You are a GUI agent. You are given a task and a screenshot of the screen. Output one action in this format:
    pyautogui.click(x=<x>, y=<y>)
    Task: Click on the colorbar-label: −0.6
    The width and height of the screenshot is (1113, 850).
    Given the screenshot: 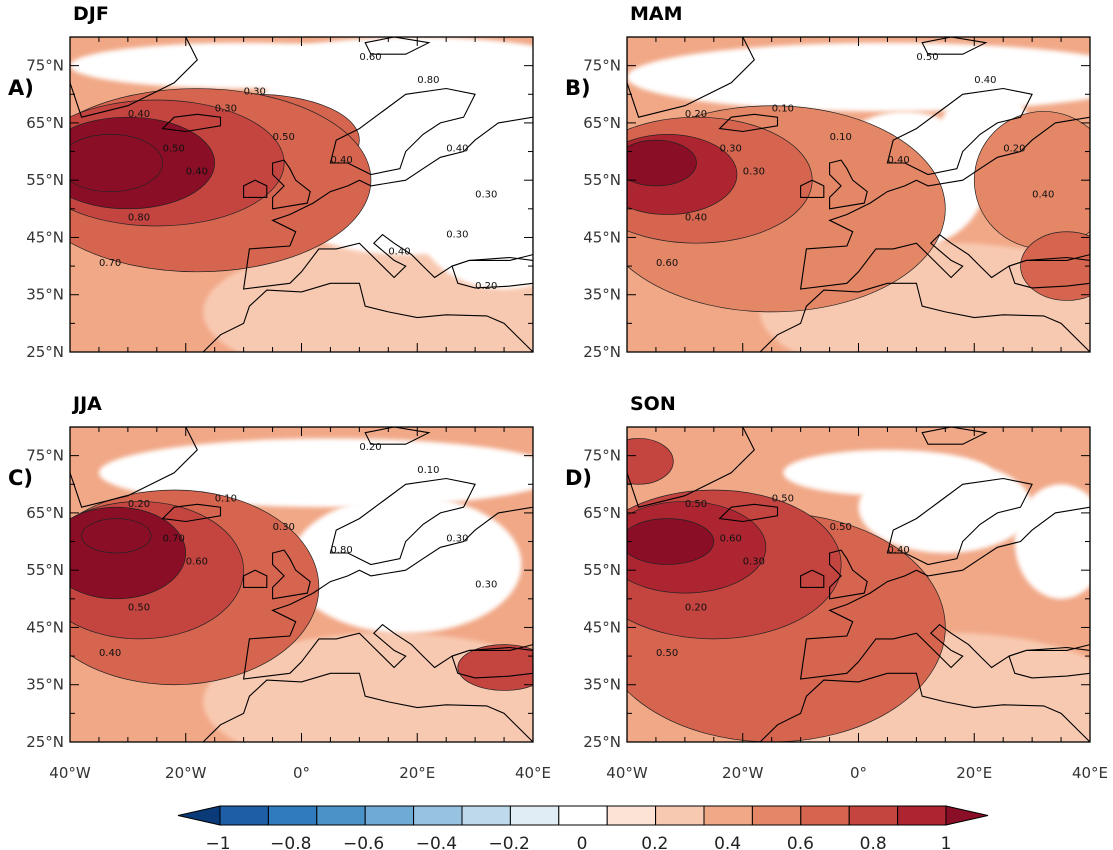 What is the action you would take?
    pyautogui.click(x=363, y=842)
    